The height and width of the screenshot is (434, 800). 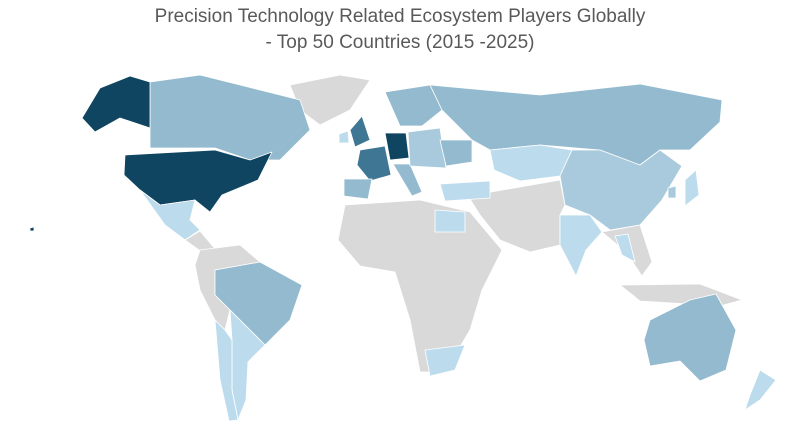 I want to click on country-canada: Canada, so click(x=230, y=117).